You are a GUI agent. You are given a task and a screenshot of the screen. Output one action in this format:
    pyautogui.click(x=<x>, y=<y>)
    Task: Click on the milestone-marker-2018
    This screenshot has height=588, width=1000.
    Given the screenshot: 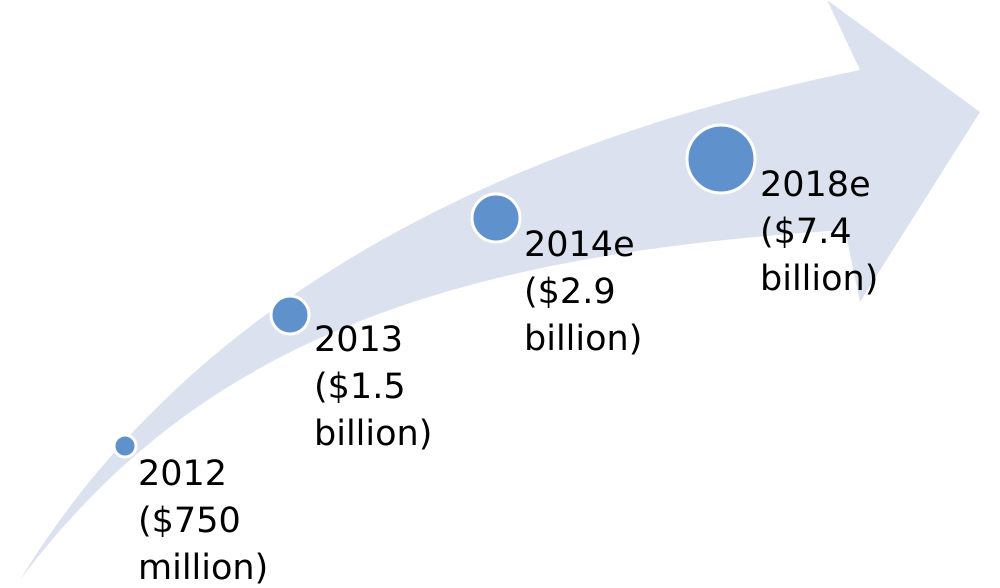 What is the action you would take?
    pyautogui.click(x=721, y=159)
    